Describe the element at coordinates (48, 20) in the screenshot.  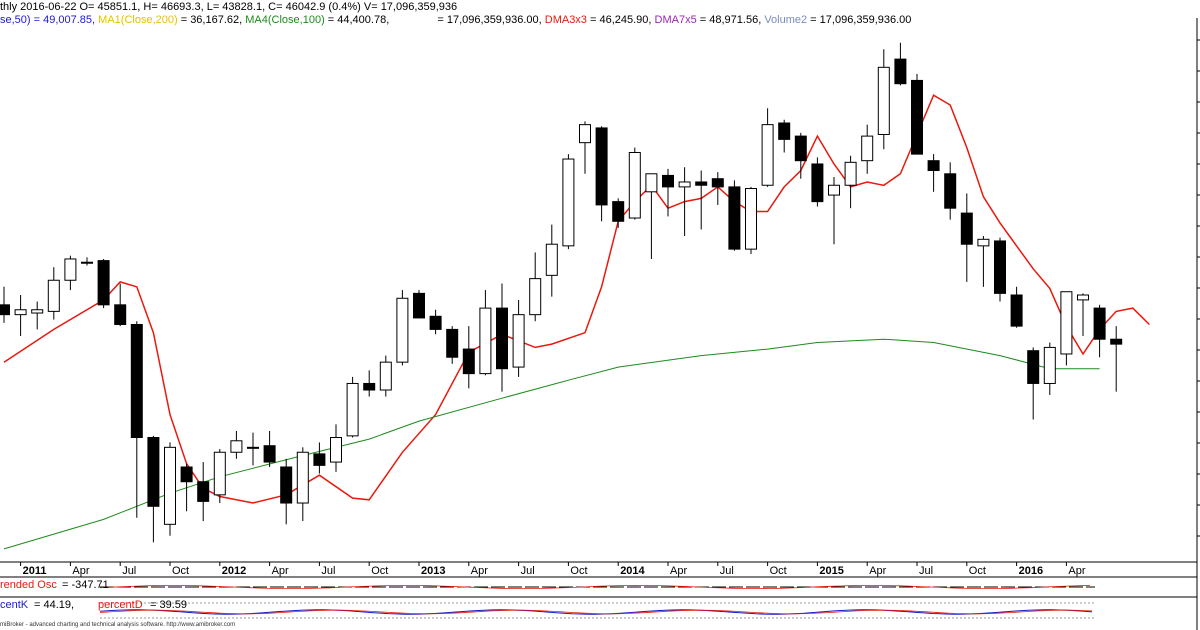
I see `ma50-legend: se,50) = 49,007.85,` at that location.